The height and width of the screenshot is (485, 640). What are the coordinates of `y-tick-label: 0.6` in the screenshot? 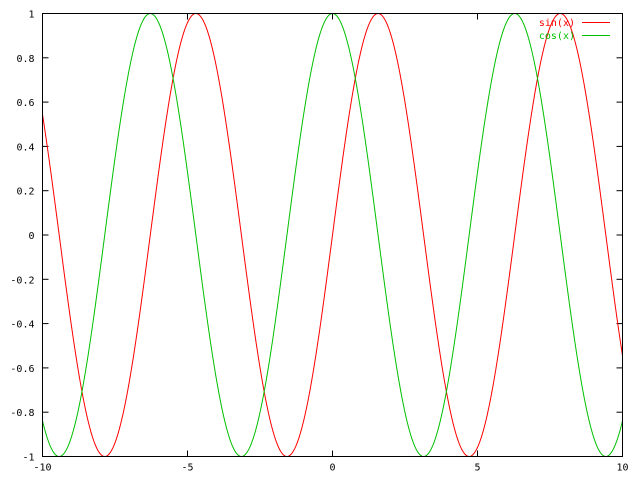 It's located at (25, 103).